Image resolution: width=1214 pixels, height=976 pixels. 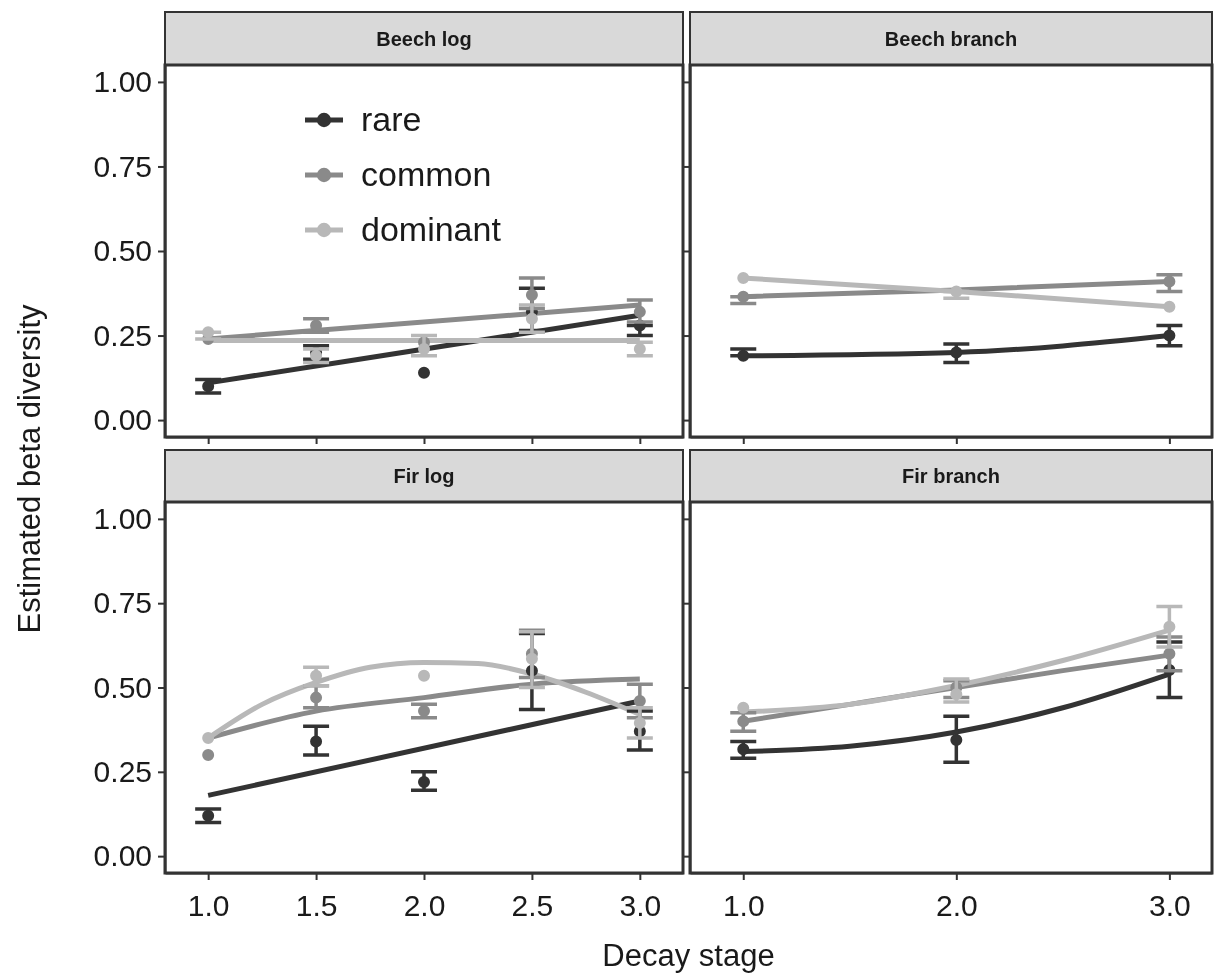 What do you see at coordinates (426, 174) in the screenshot?
I see `legend-label: common` at bounding box center [426, 174].